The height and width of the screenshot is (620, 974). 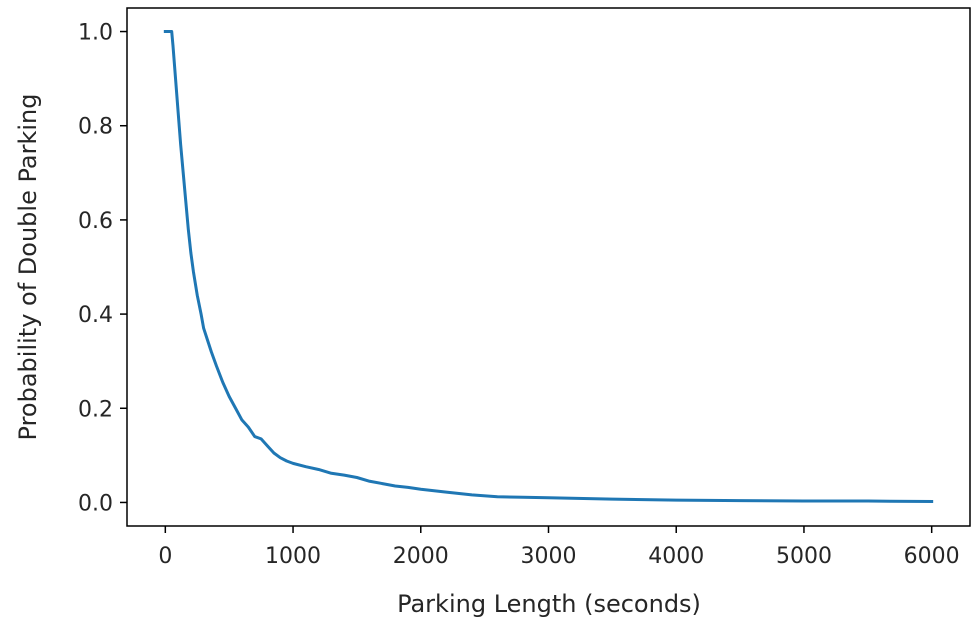 What do you see at coordinates (549, 556) in the screenshot?
I see `x-tick-label: 3000` at bounding box center [549, 556].